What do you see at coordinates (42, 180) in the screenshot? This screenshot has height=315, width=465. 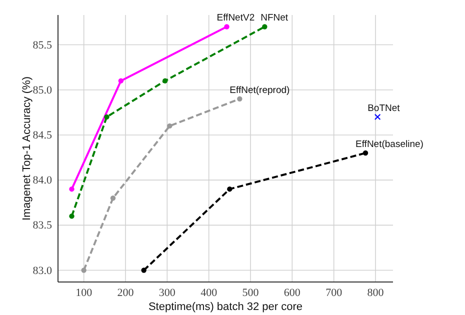 I see `y-tick-label: 84.0` at bounding box center [42, 180].